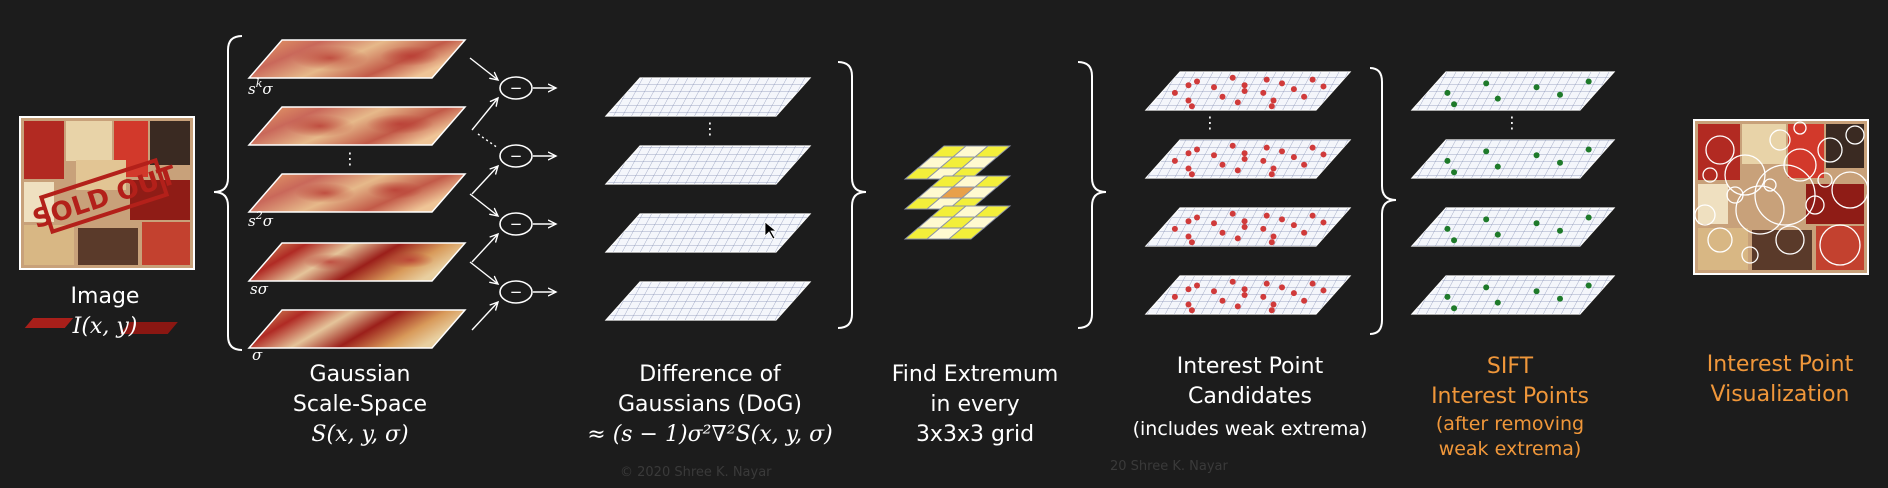  What do you see at coordinates (1248, 193) in the screenshot?
I see `candidate-layers` at bounding box center [1248, 193].